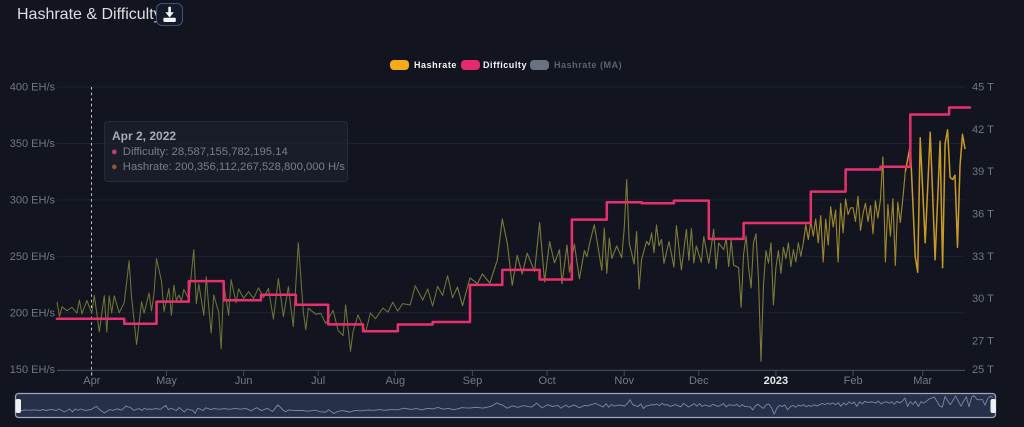 The height and width of the screenshot is (427, 1024). Describe the element at coordinates (983, 257) in the screenshot. I see `svg-text: 33 T` at that location.